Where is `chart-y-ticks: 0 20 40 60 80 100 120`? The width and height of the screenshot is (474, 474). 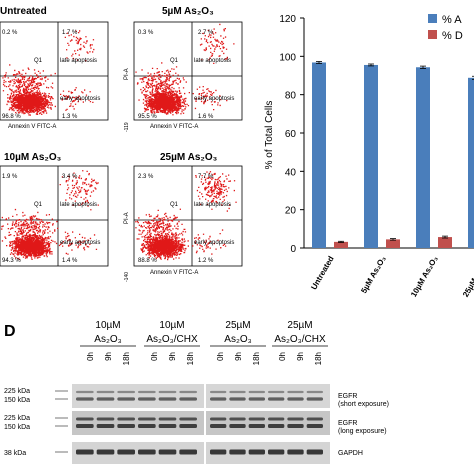
chart-y-ticks: 0 20 40 60 80 100 120 is located at coordinates (291, 134).